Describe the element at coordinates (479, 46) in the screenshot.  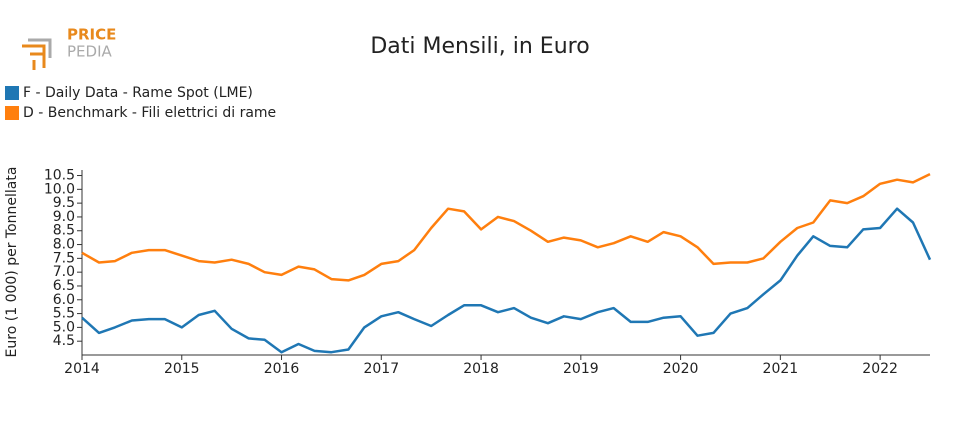
I see `chart-title: Dati Mensili, in Euro` at that location.